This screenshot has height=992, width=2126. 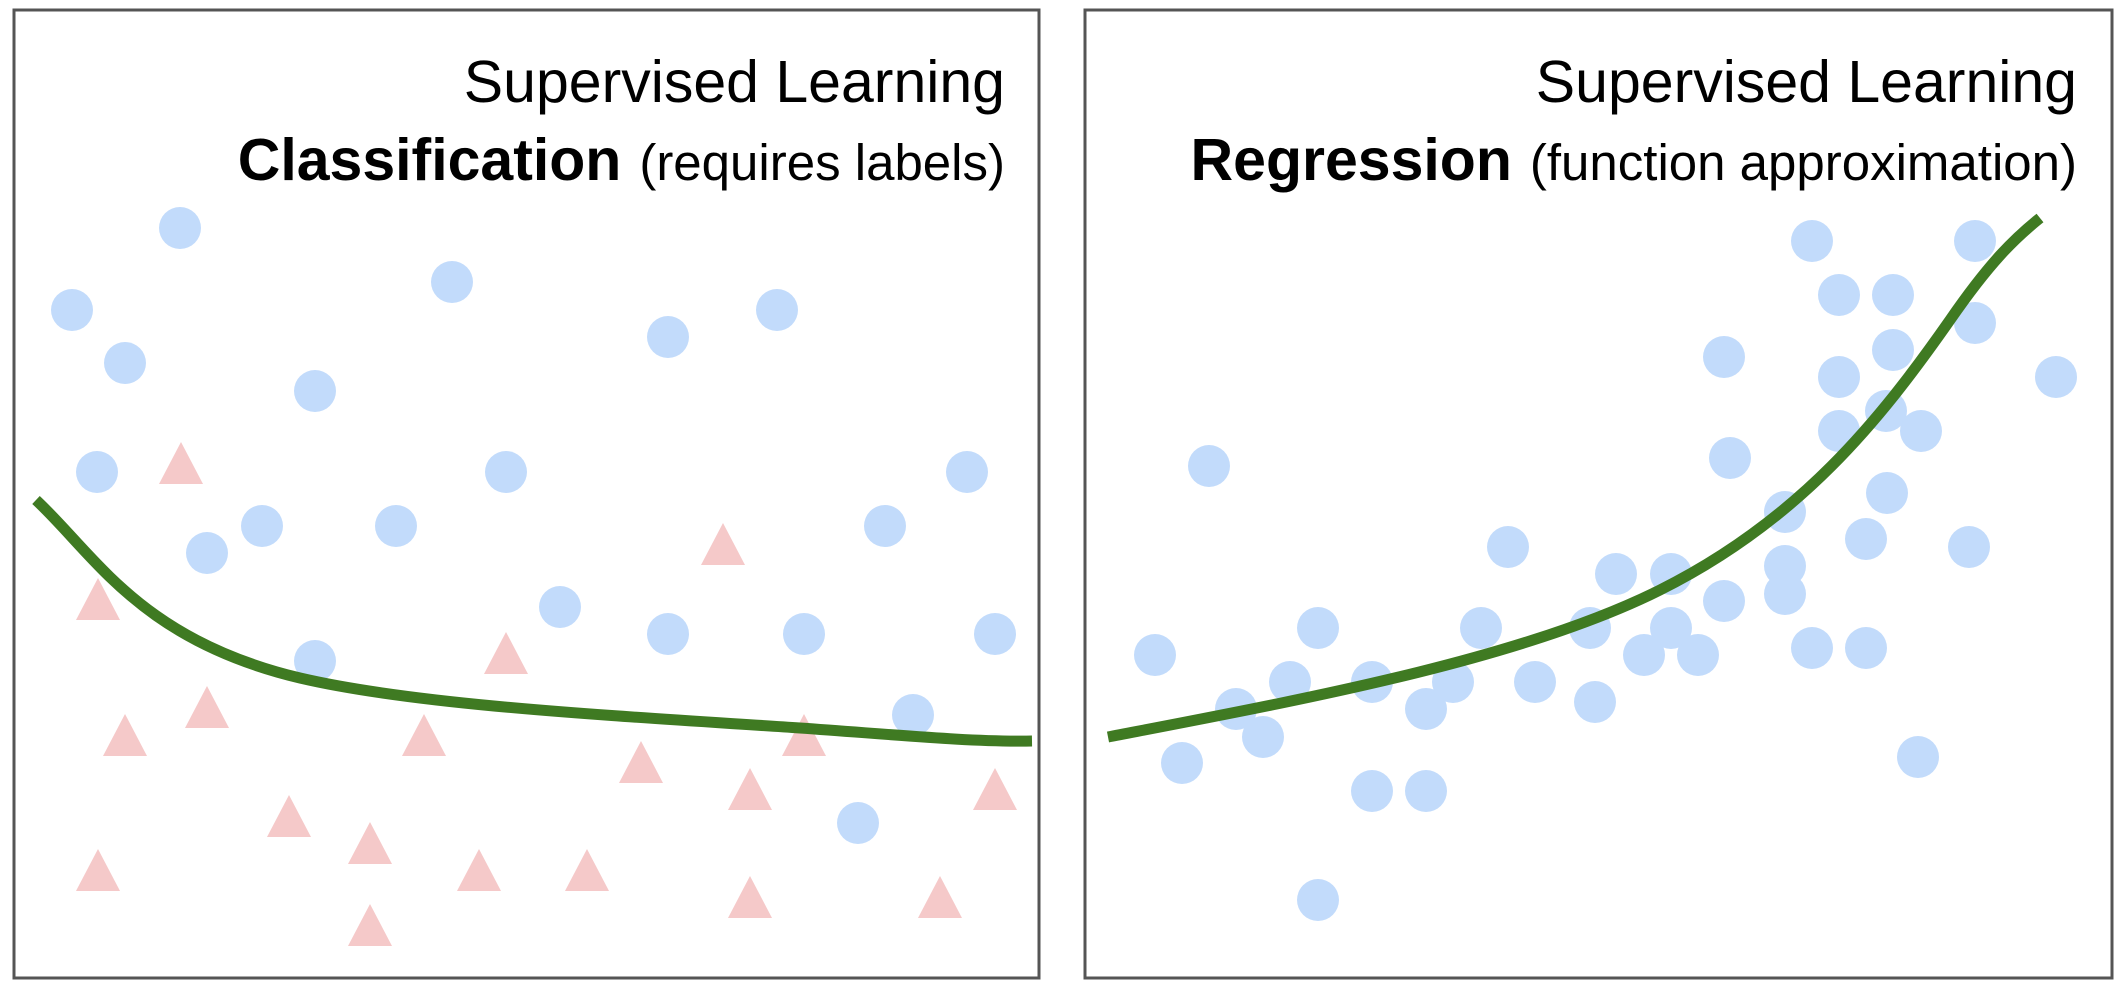 What do you see at coordinates (1803, 162) in the screenshot?
I see `regression-subtitle-paren: (function approximation)` at bounding box center [1803, 162].